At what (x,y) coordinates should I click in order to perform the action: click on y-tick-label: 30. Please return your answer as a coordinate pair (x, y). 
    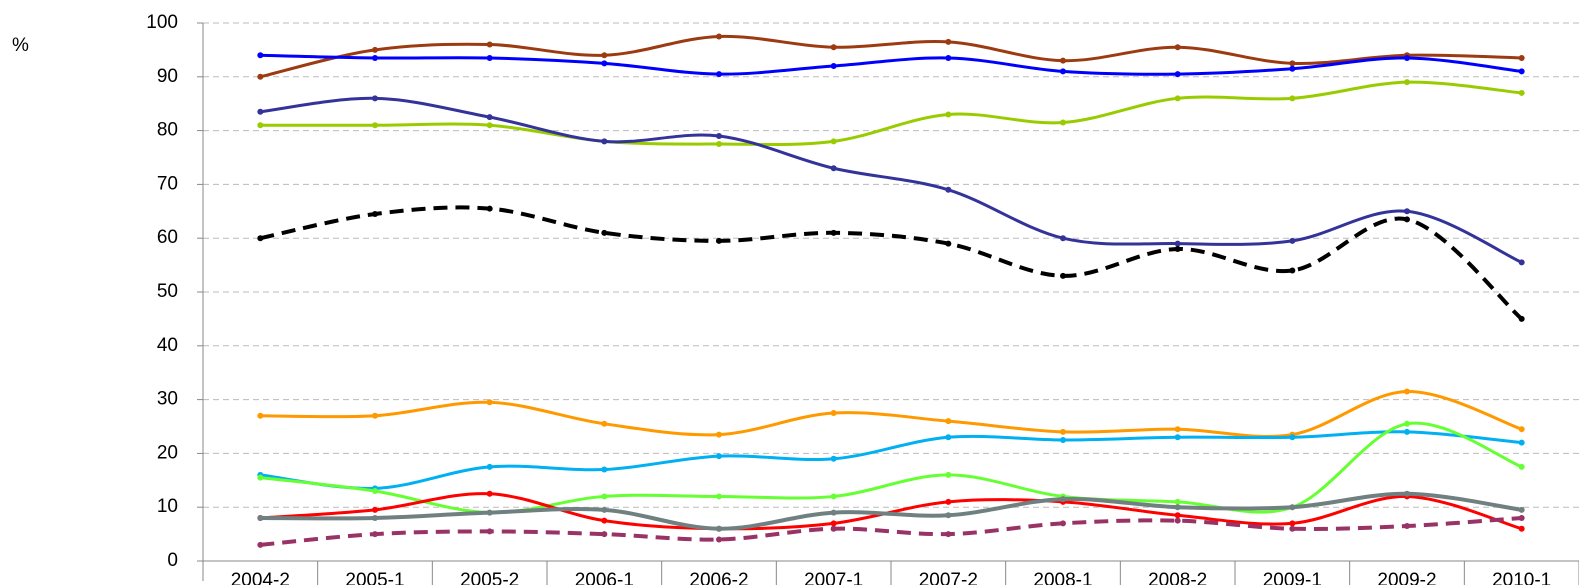
    Looking at the image, I should click on (167, 399).